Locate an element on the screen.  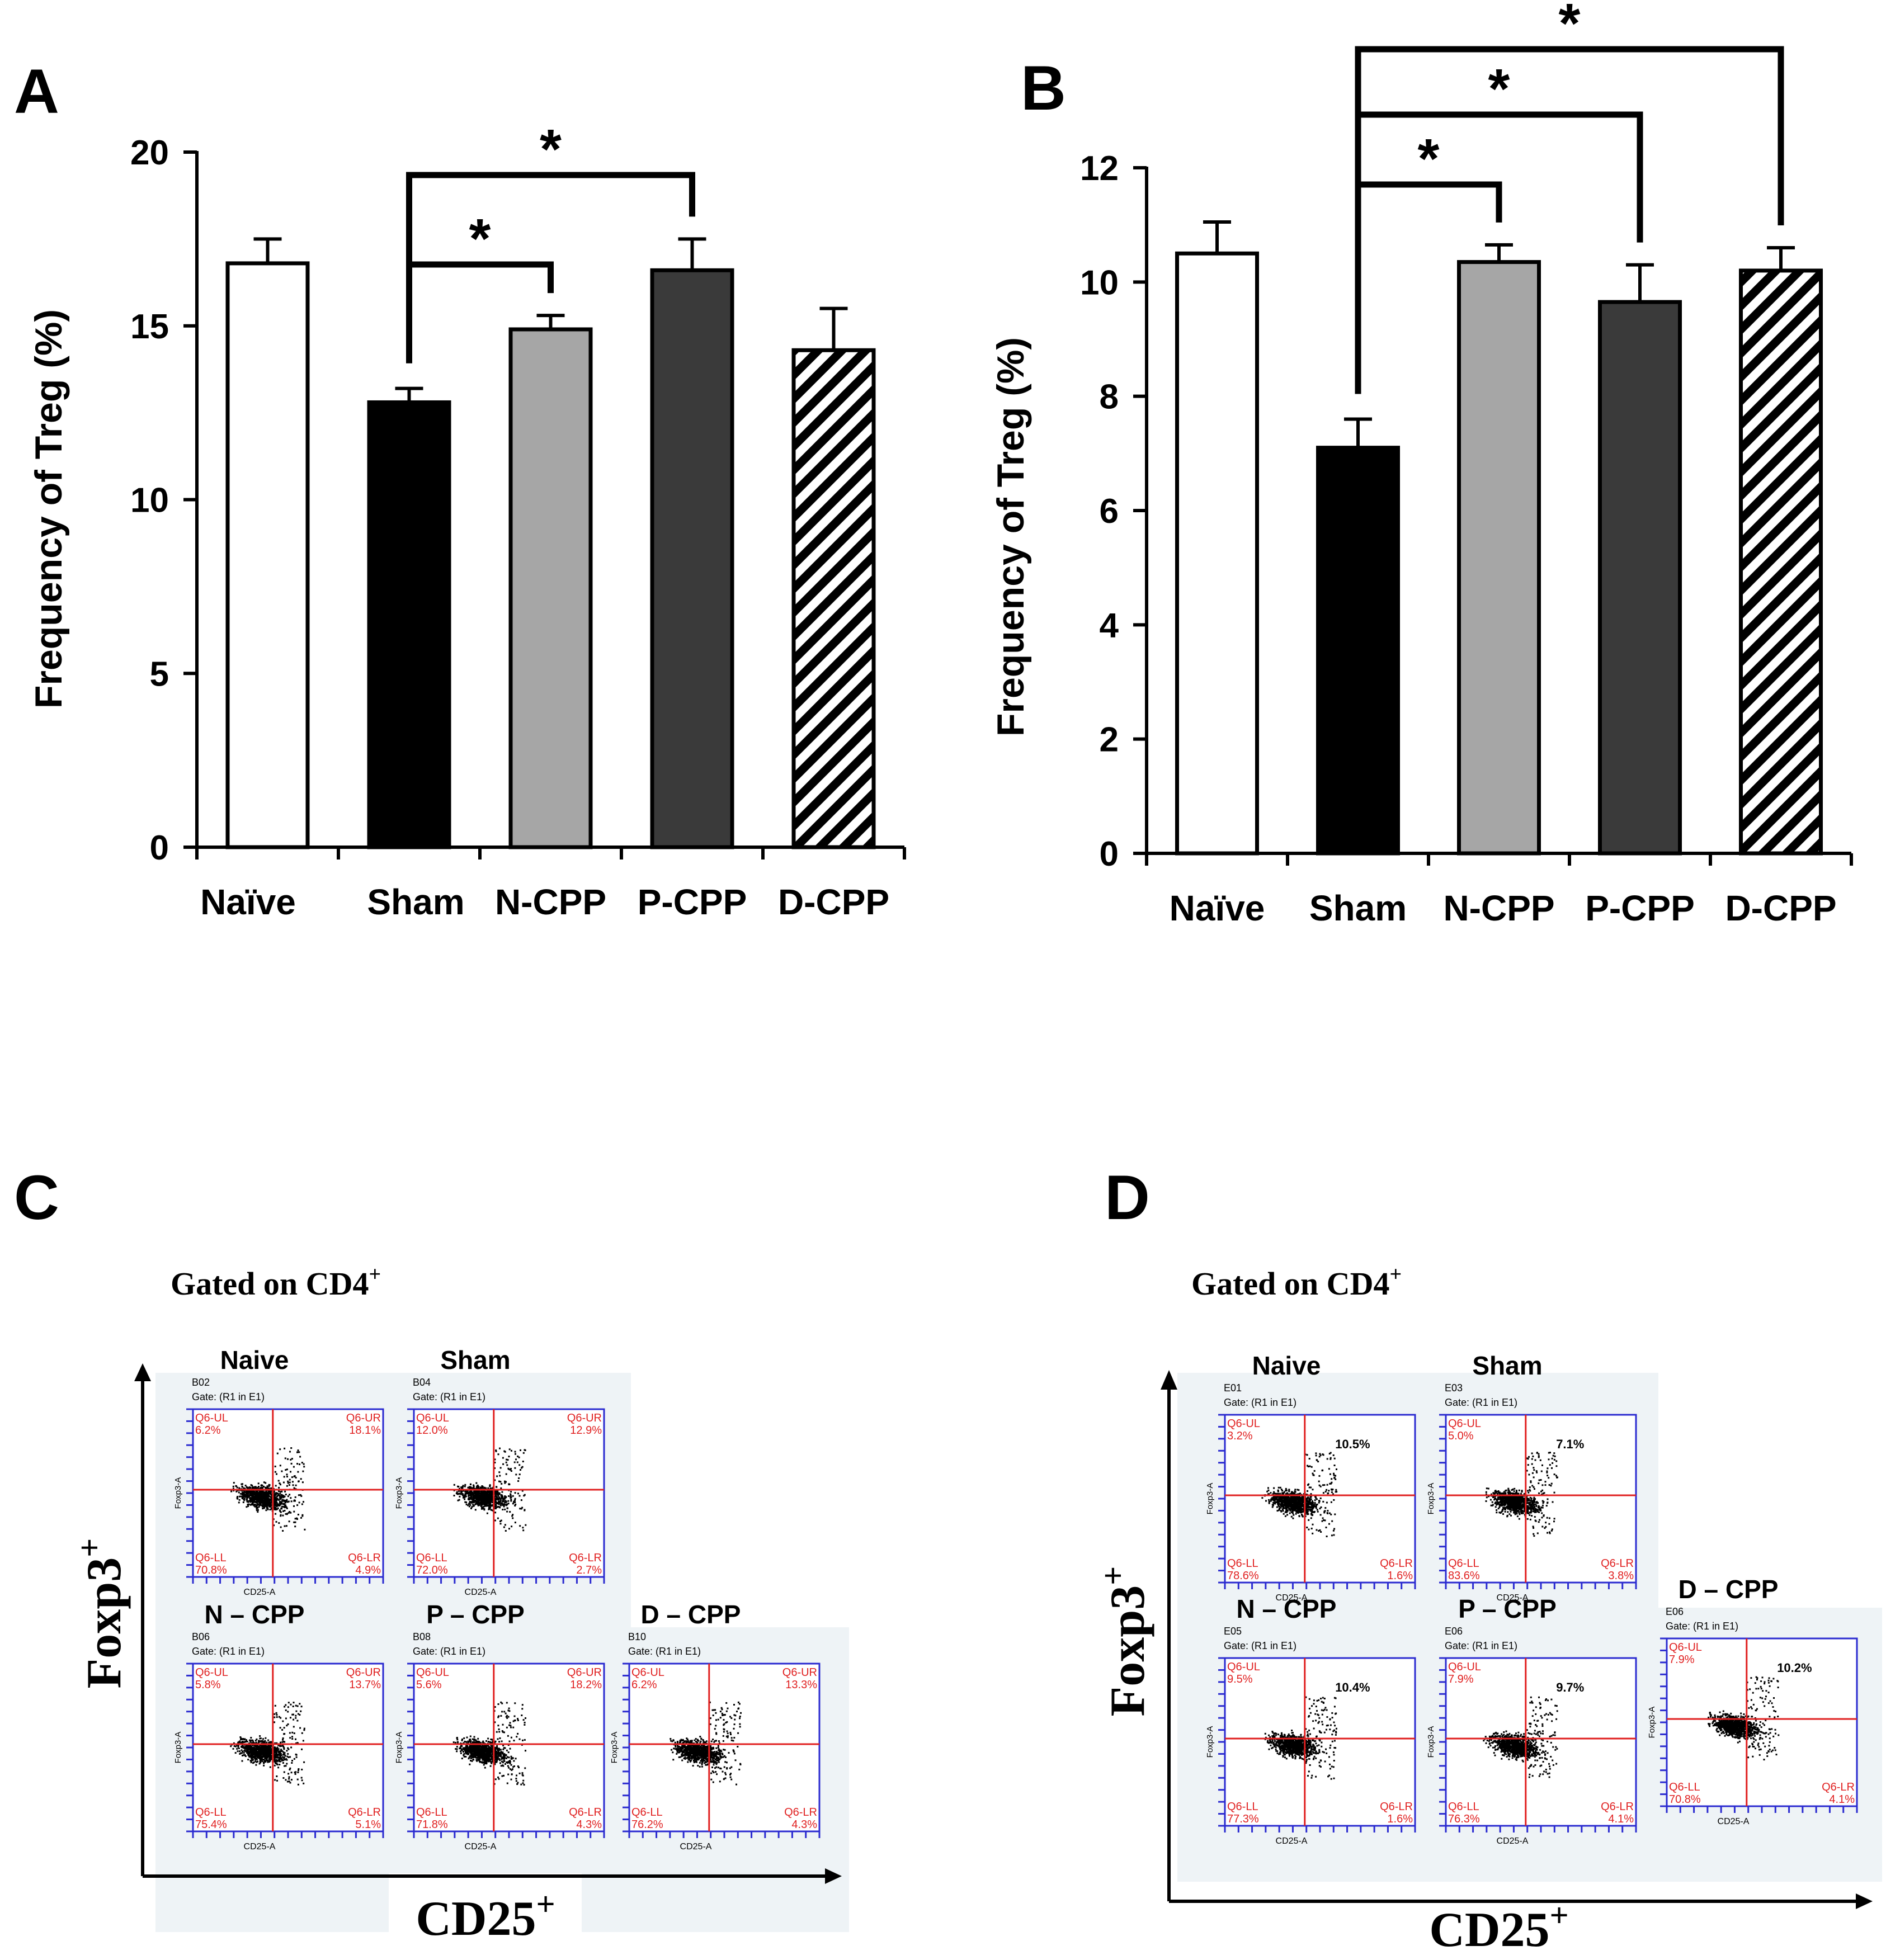
category-label: N-CPP is located at coordinates (550, 902).